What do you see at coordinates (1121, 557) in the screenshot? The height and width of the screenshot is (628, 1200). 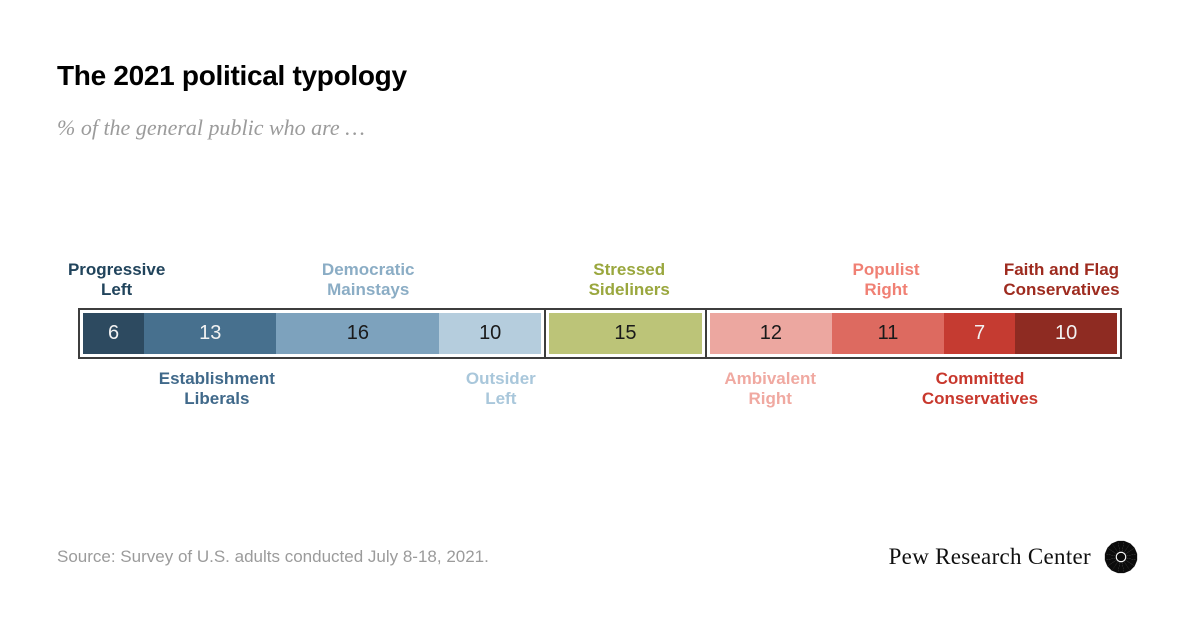 I see `pew-starburst-icon` at bounding box center [1121, 557].